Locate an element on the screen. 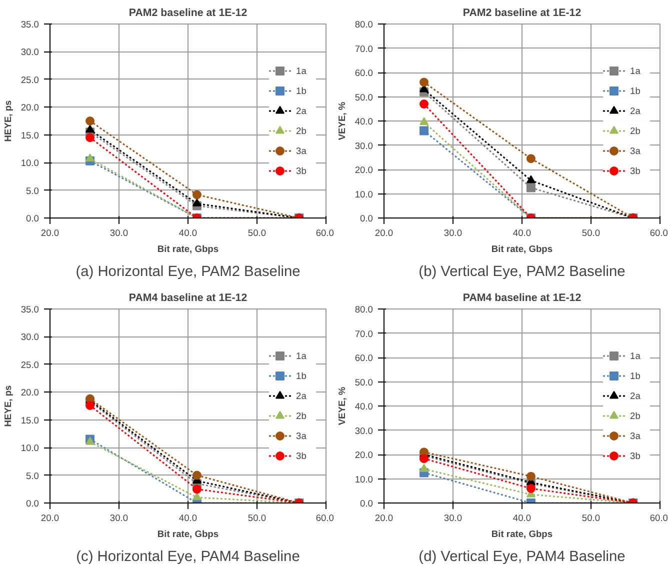 Image resolution: width=672 pixels, height=574 pixels. text: (a) Horizontal Eye, PAM2 Baseline is located at coordinates (188, 272).